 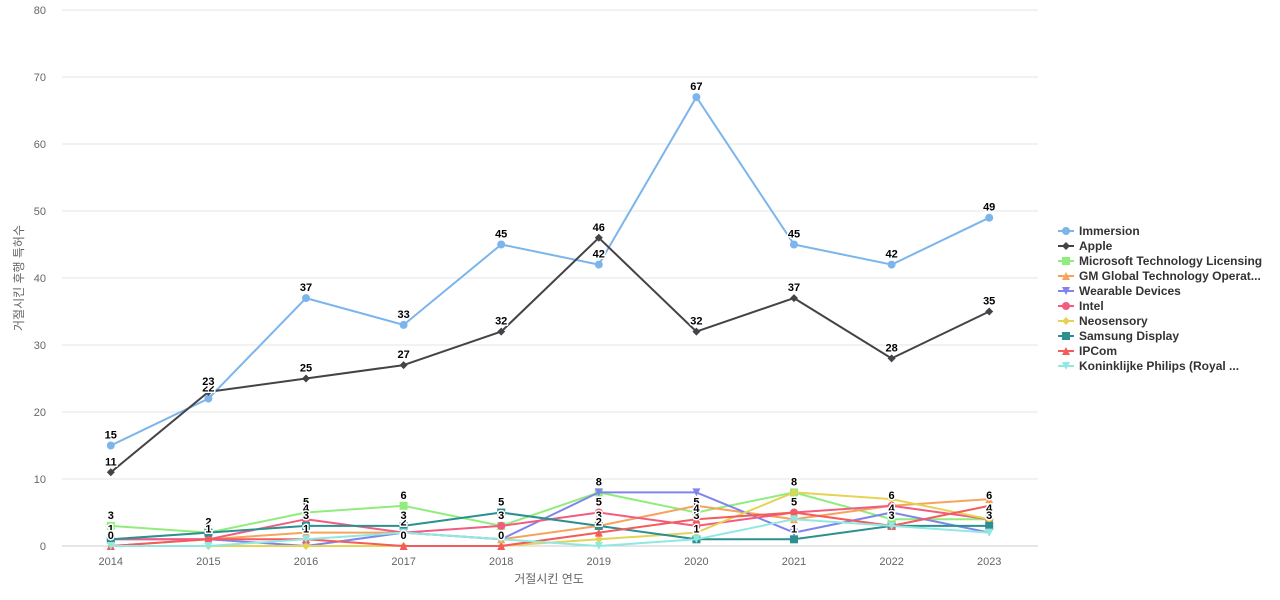 What do you see at coordinates (1160, 261) in the screenshot?
I see `legend-item-microsoft-technology-licensing: Microsoft Technology Licensing` at bounding box center [1160, 261].